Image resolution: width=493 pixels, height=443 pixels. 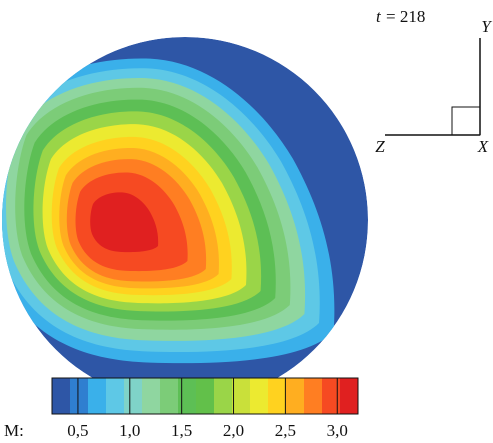 What do you see at coordinates (14, 430) in the screenshot?
I see `colorbar-label: M:` at bounding box center [14, 430].